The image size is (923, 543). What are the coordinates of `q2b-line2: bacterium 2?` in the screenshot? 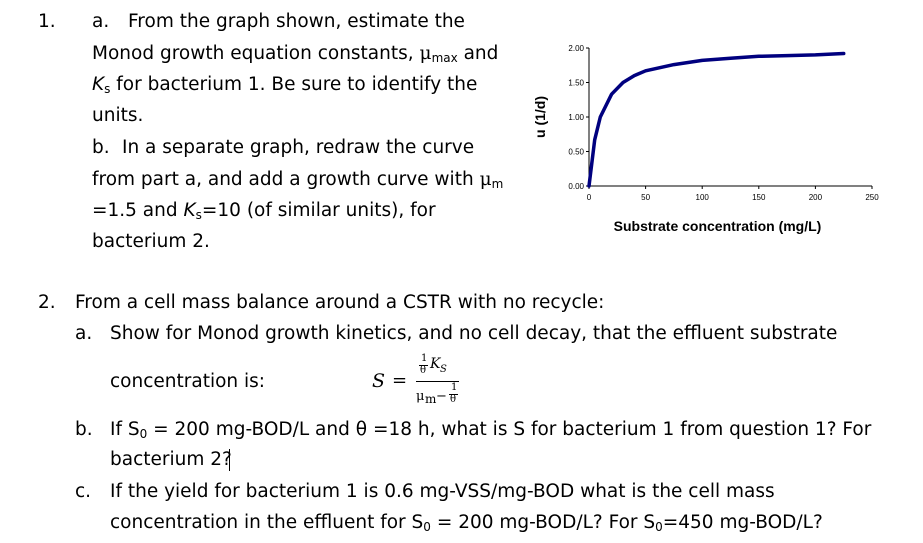 It's located at (171, 459).